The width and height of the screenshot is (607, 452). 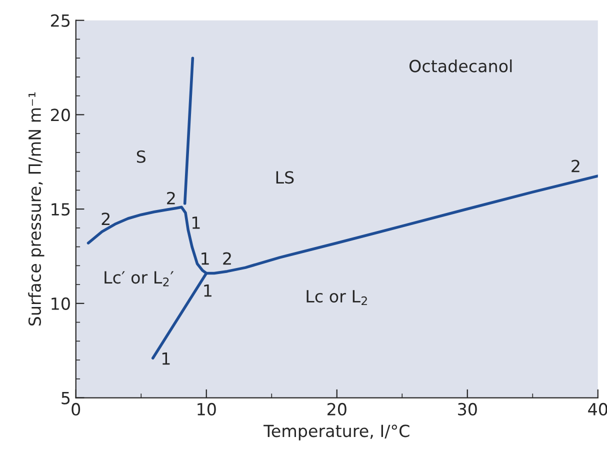 I want to click on x-tick-label: 40, so click(x=597, y=409).